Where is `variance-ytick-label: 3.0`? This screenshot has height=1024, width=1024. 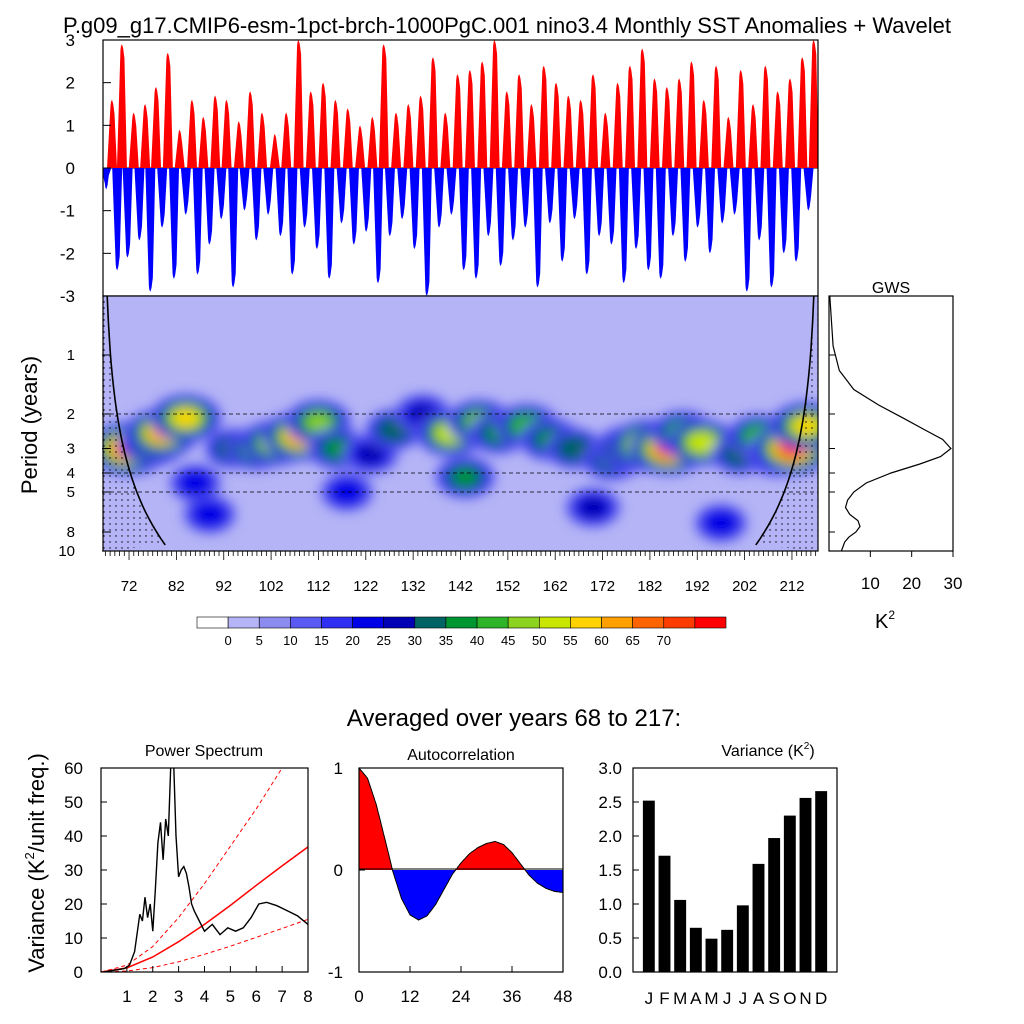
variance-ytick-label: 3.0 is located at coordinates (610, 768).